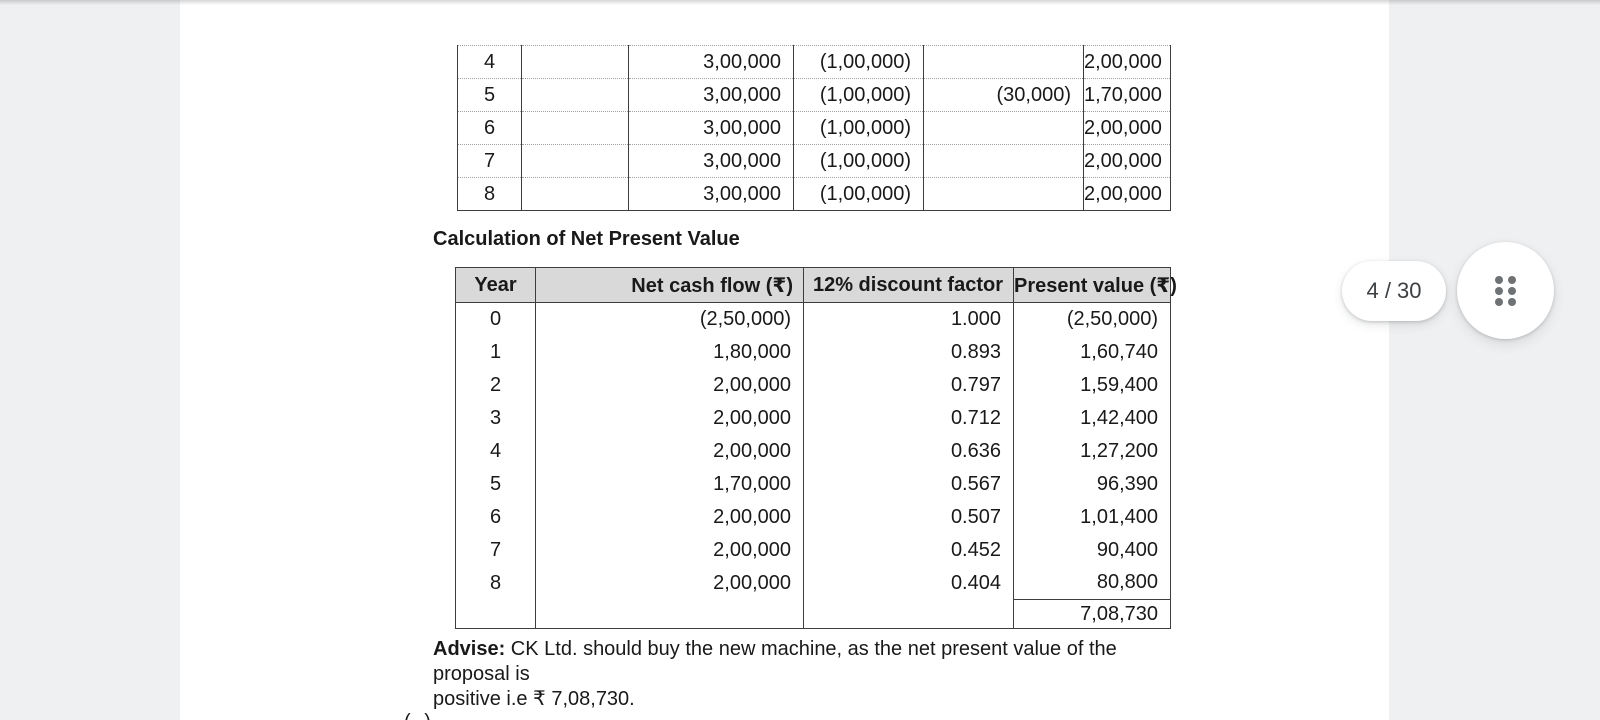 The height and width of the screenshot is (720, 1600). Describe the element at coordinates (1095, 285) in the screenshot. I see `column-header: Present value (₹)` at that location.